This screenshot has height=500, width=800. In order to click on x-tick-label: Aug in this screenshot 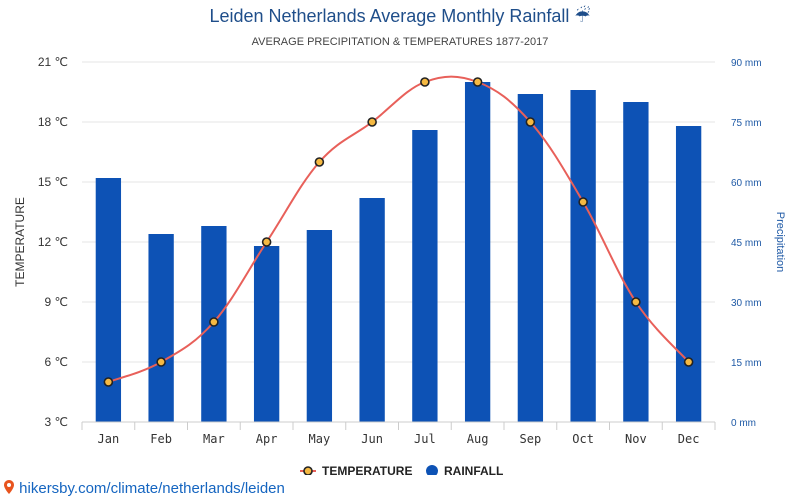, I will do `click(478, 439)`.